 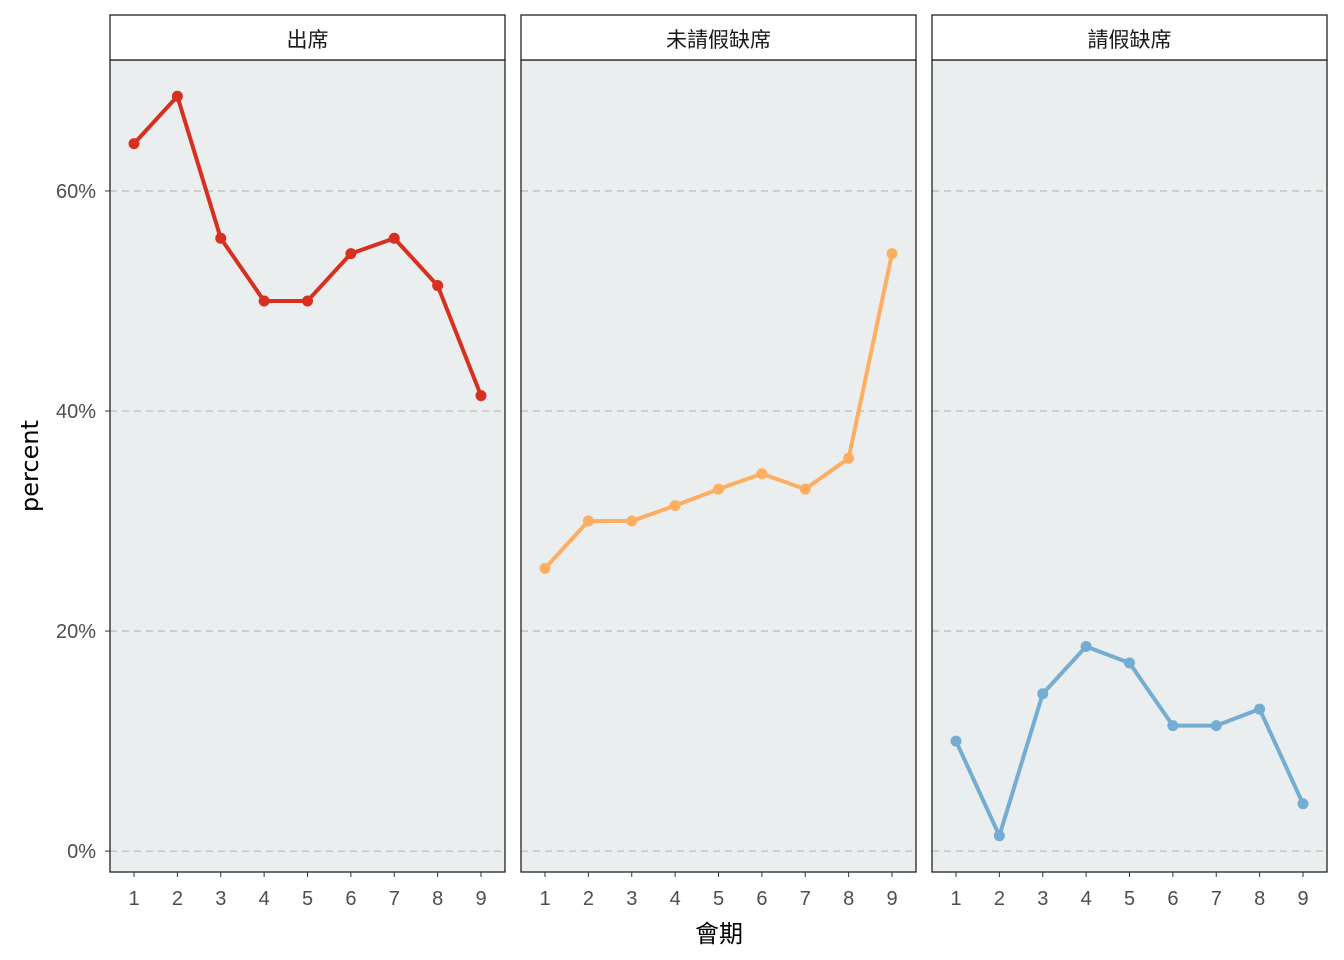 What do you see at coordinates (76, 192) in the screenshot?
I see `y-tick-label: 60%` at bounding box center [76, 192].